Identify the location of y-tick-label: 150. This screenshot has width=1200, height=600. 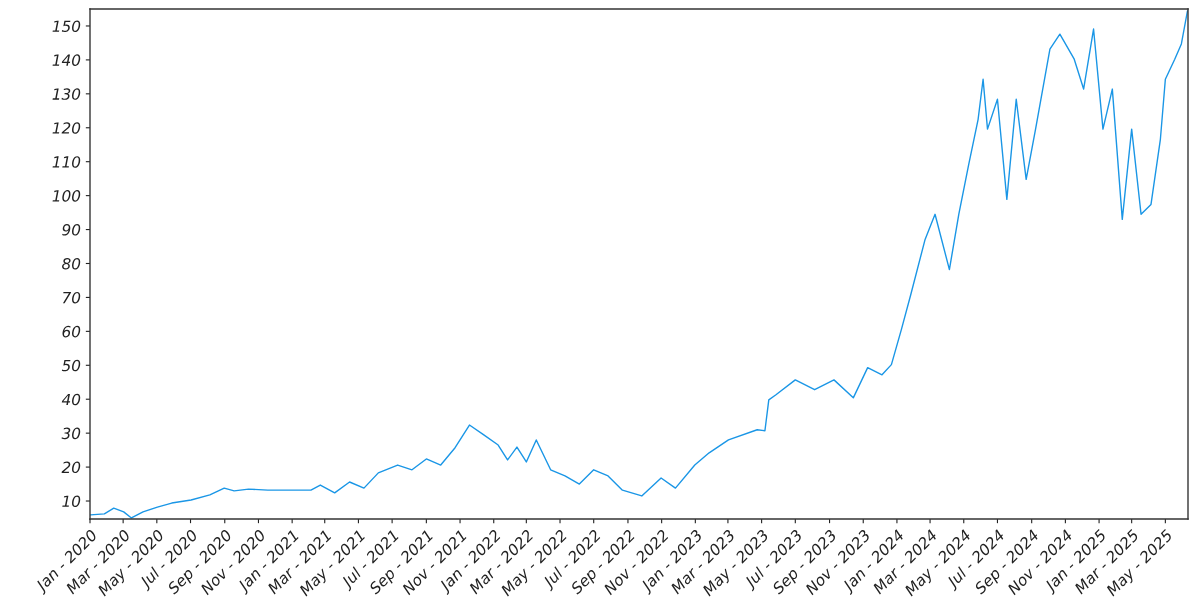
(66, 26).